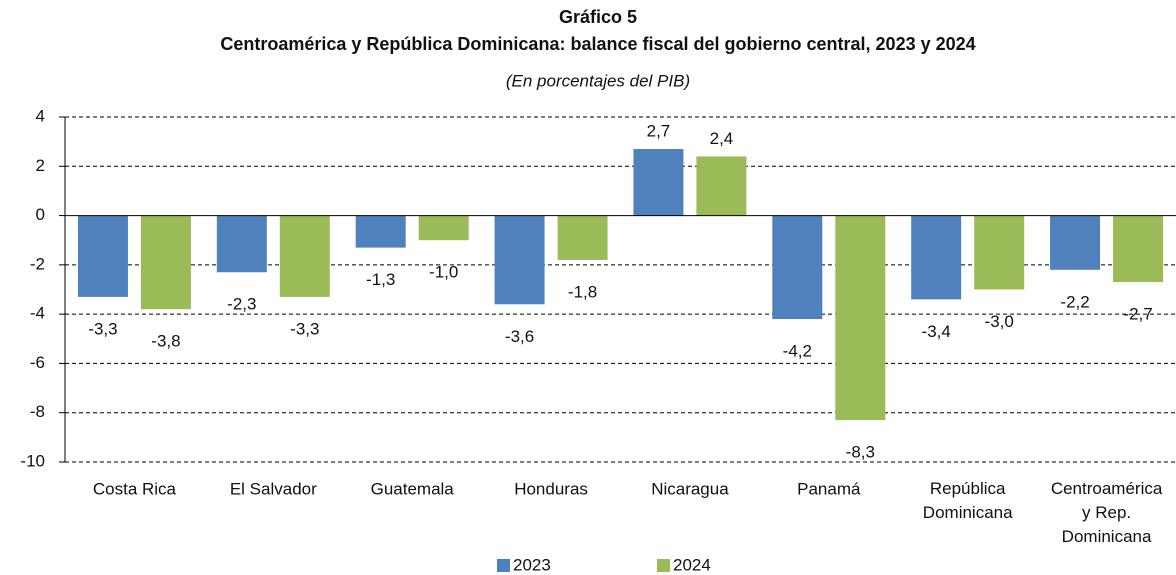 Image resolution: width=1176 pixels, height=575 pixels. Describe the element at coordinates (380, 279) in the screenshot. I see `value-label: -1,3` at that location.